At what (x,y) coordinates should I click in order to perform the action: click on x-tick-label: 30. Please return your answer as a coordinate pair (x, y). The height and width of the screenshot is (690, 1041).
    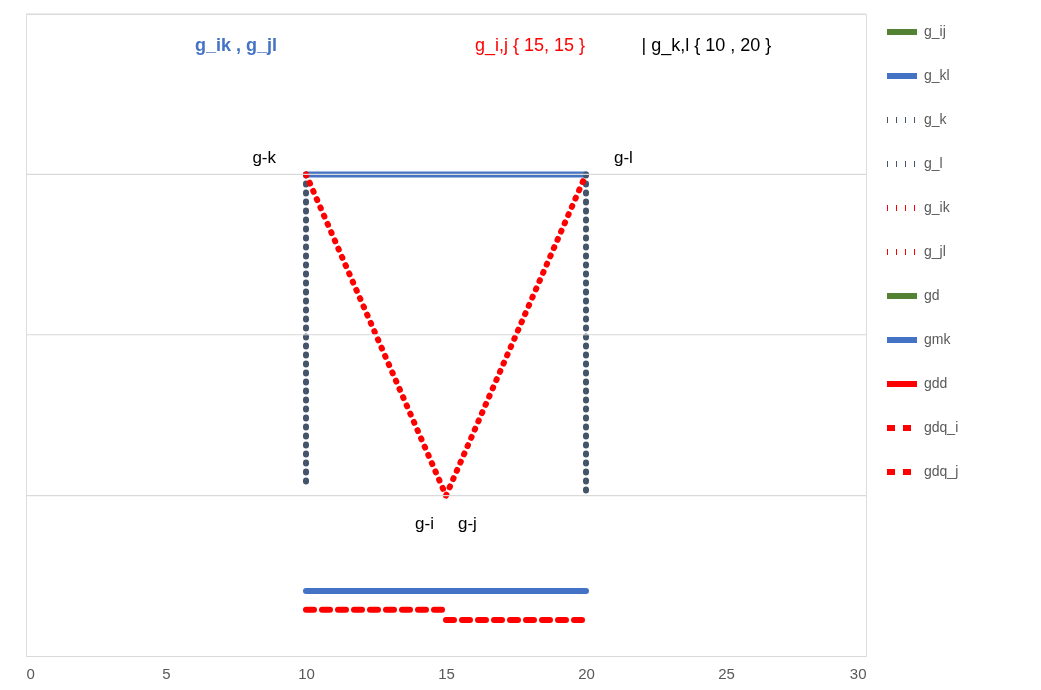
    Looking at the image, I should click on (858, 673).